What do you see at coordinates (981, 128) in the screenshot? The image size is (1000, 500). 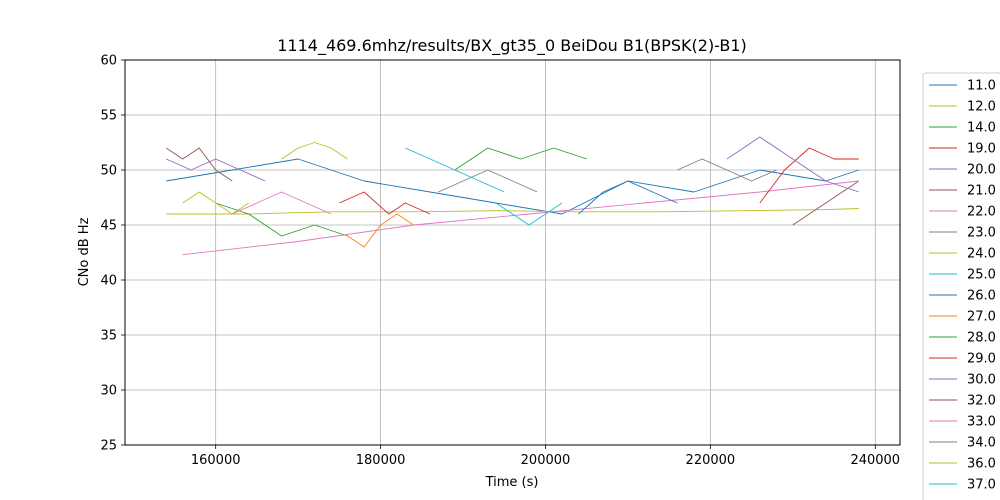 I see `legend-label: 14.0` at bounding box center [981, 128].